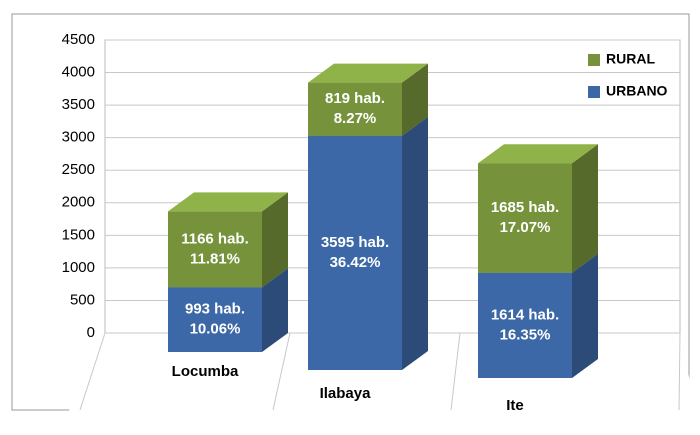 This screenshot has height=435, width=700. I want to click on value-label: 1166 hab., so click(215, 238).